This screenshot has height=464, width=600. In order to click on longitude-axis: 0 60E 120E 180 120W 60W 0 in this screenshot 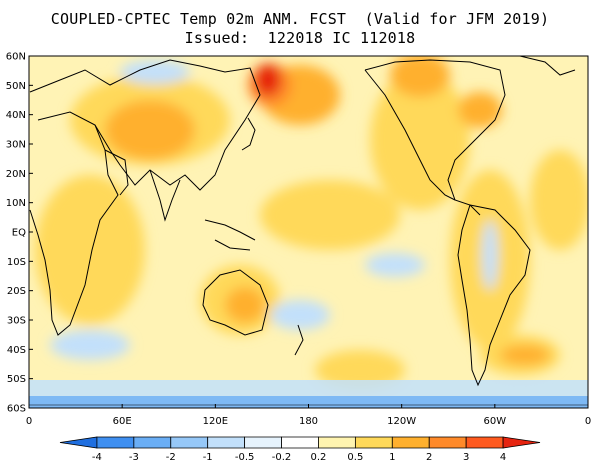, I will do `click(308, 415)`.